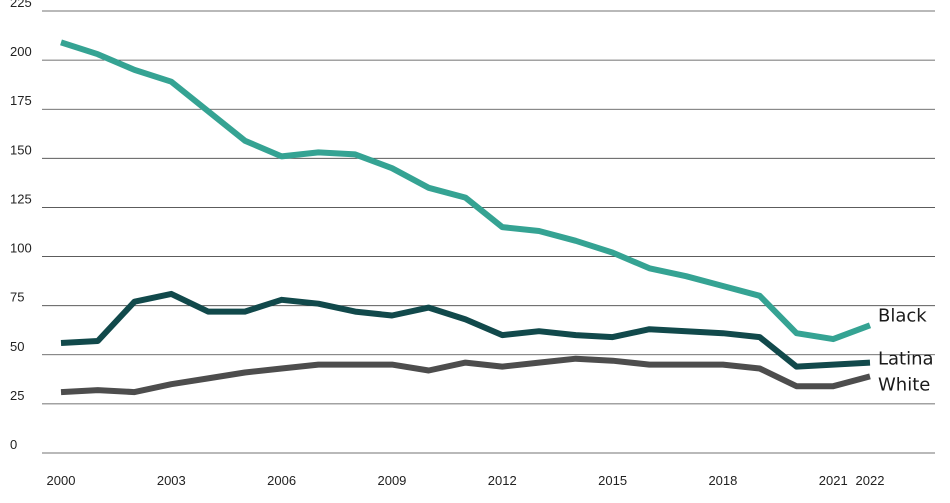  What do you see at coordinates (906, 359) in the screenshot?
I see `series-label-latina: Latina` at bounding box center [906, 359].